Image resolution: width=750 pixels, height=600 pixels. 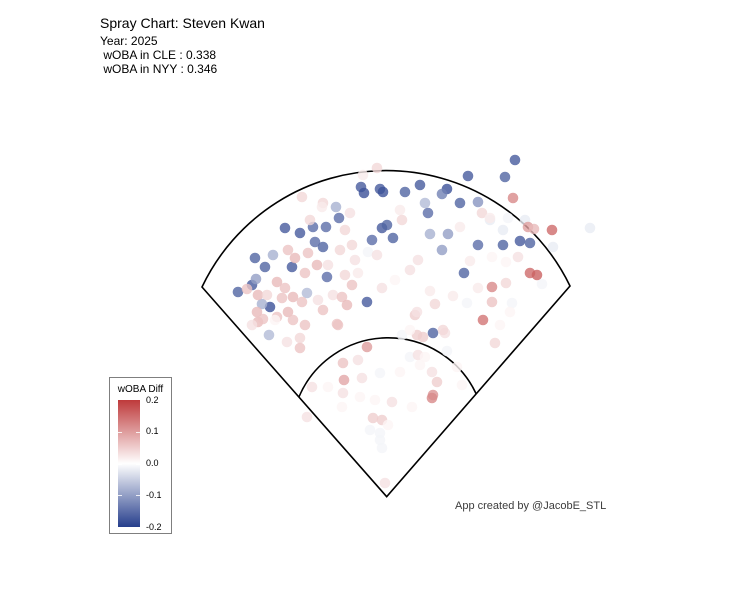 What do you see at coordinates (152, 463) in the screenshot?
I see `legend-tick-label: 0.0` at bounding box center [152, 463].